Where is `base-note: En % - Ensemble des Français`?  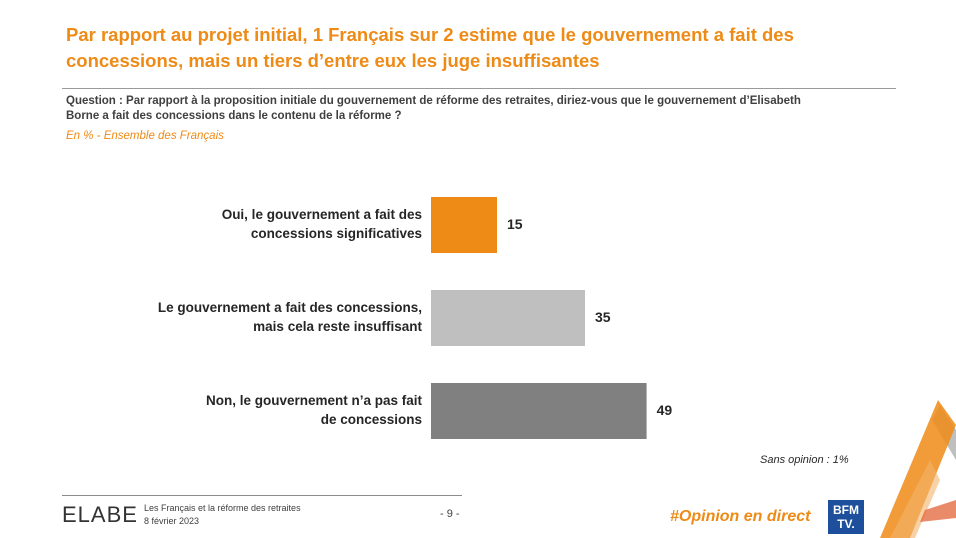 base-note: En % - Ensemble des Français is located at coordinates (145, 136).